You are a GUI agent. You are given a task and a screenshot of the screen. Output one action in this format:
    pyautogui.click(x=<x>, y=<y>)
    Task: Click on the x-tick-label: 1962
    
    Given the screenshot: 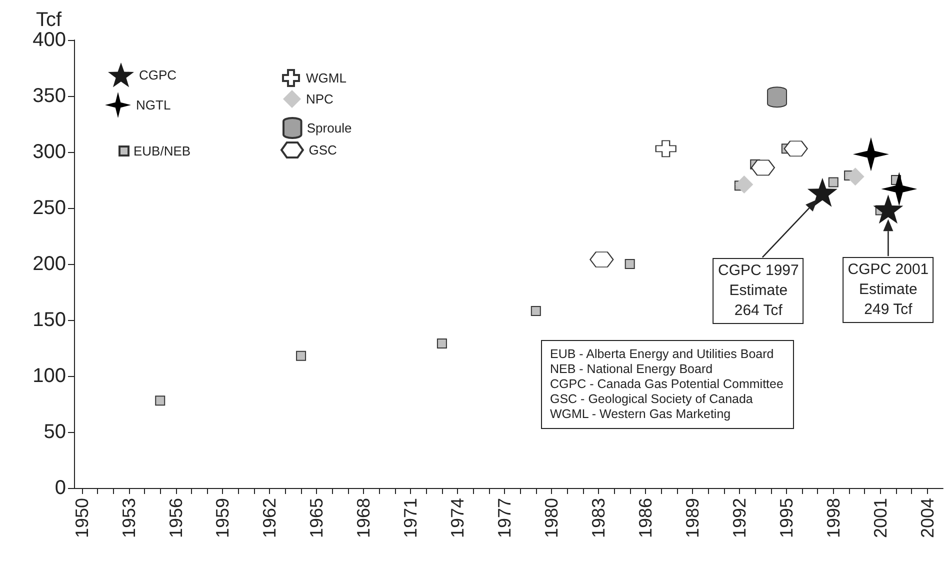 What is the action you would take?
    pyautogui.click(x=270, y=518)
    